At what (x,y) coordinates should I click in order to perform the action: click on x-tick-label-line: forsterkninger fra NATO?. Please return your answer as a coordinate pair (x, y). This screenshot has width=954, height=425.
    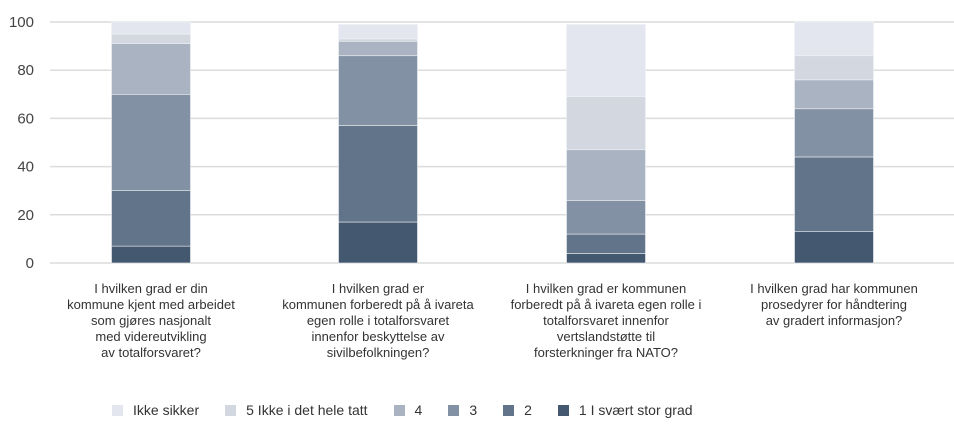
    Looking at the image, I should click on (605, 352).